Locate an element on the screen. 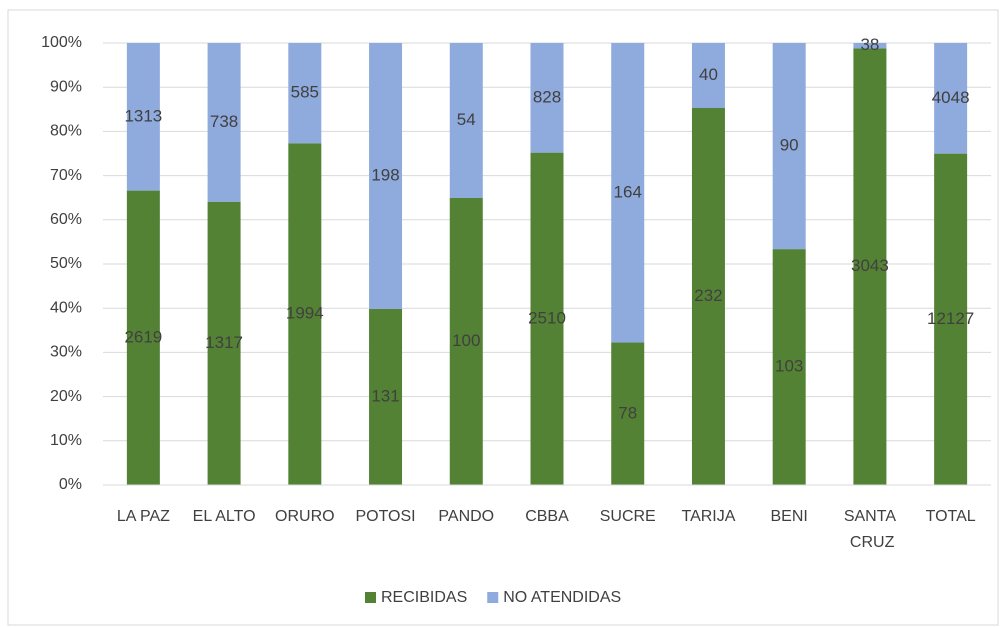 The width and height of the screenshot is (1007, 627). x-tick-label: TARIJA is located at coordinates (708, 516).